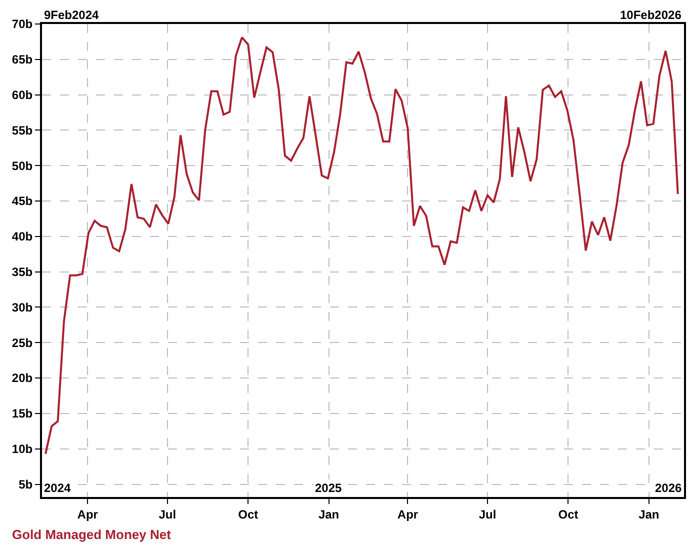 The width and height of the screenshot is (700, 550). Describe the element at coordinates (58, 488) in the screenshot. I see `annotation: 2024` at that location.